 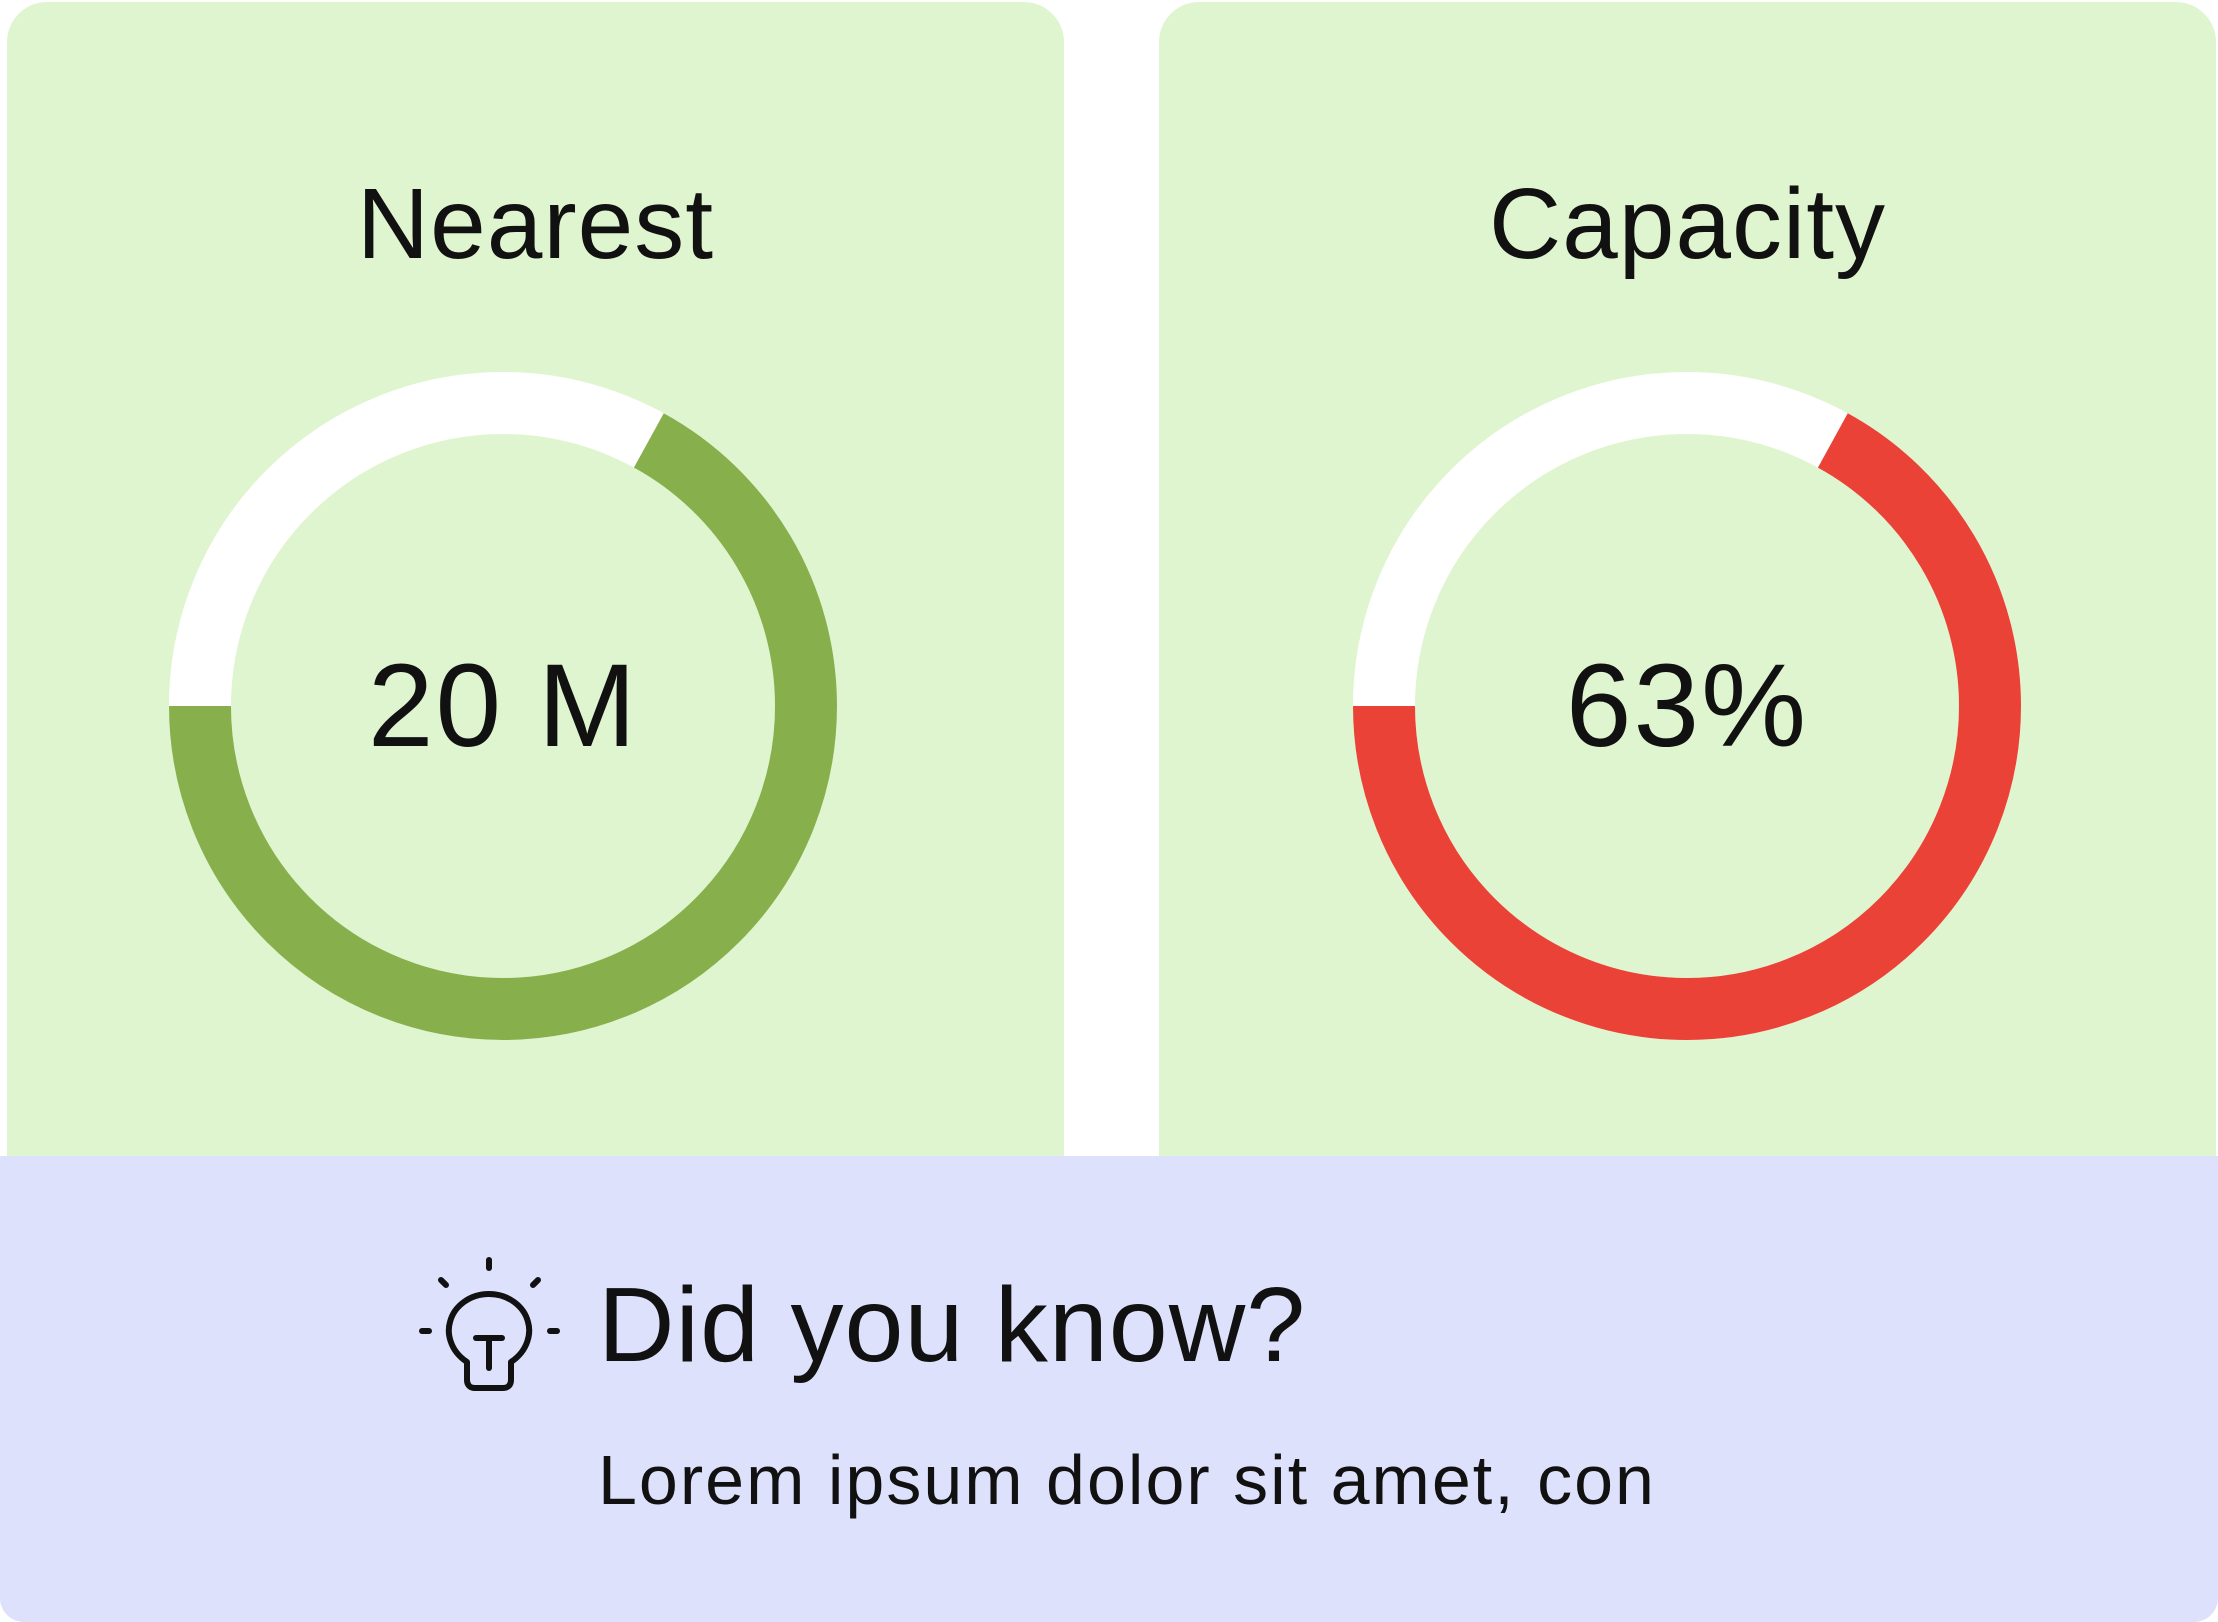 I want to click on capacity-title: Capacity, so click(x=1687, y=224).